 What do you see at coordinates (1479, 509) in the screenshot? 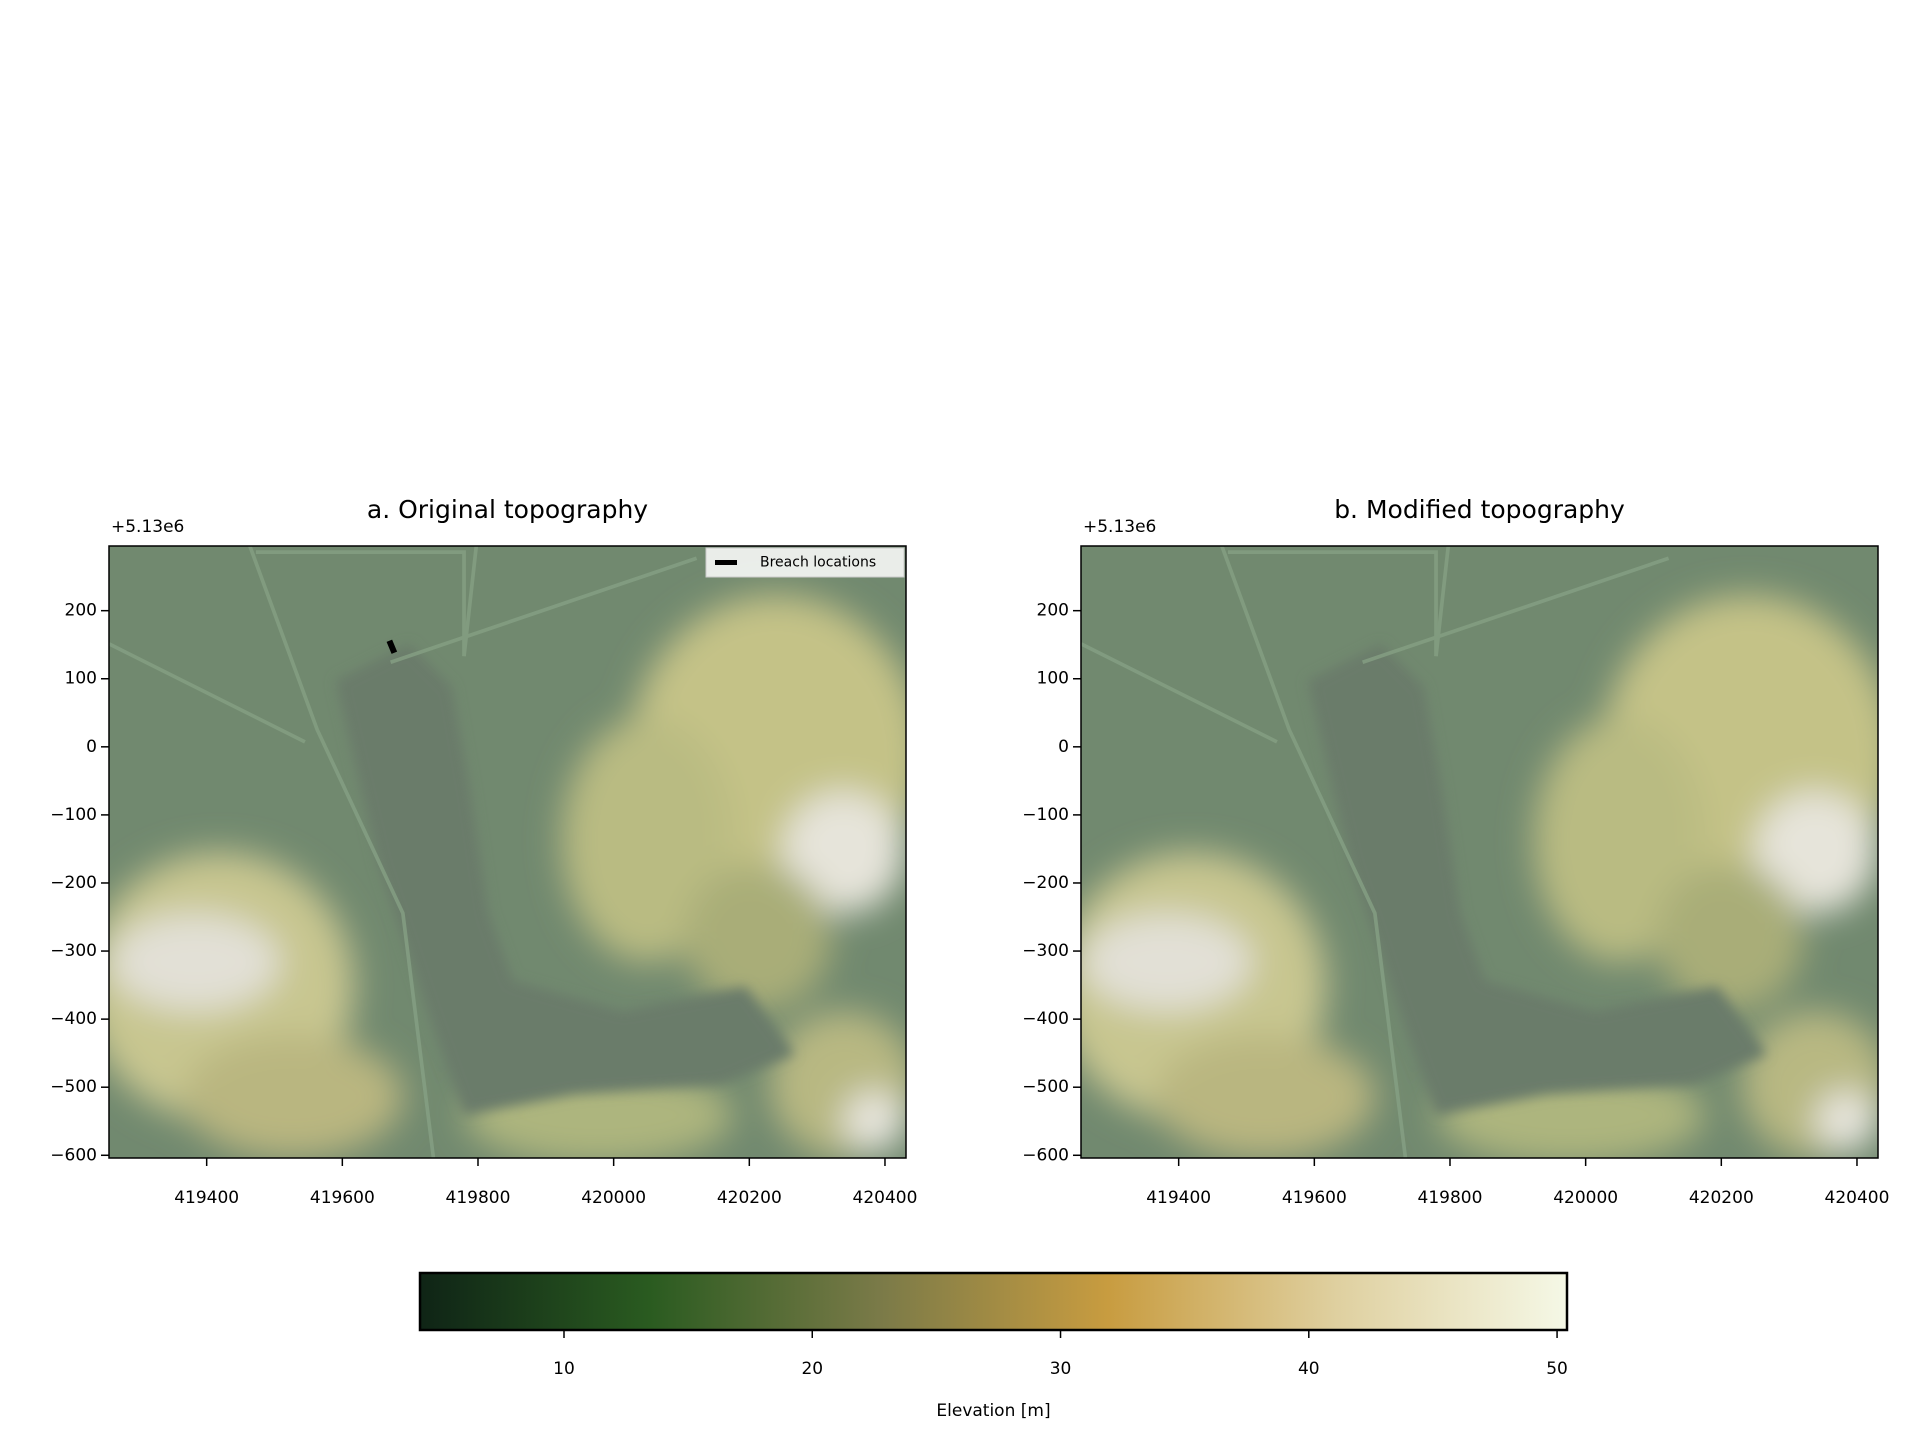
I see `chart-title: b. Modified topography` at bounding box center [1479, 509].